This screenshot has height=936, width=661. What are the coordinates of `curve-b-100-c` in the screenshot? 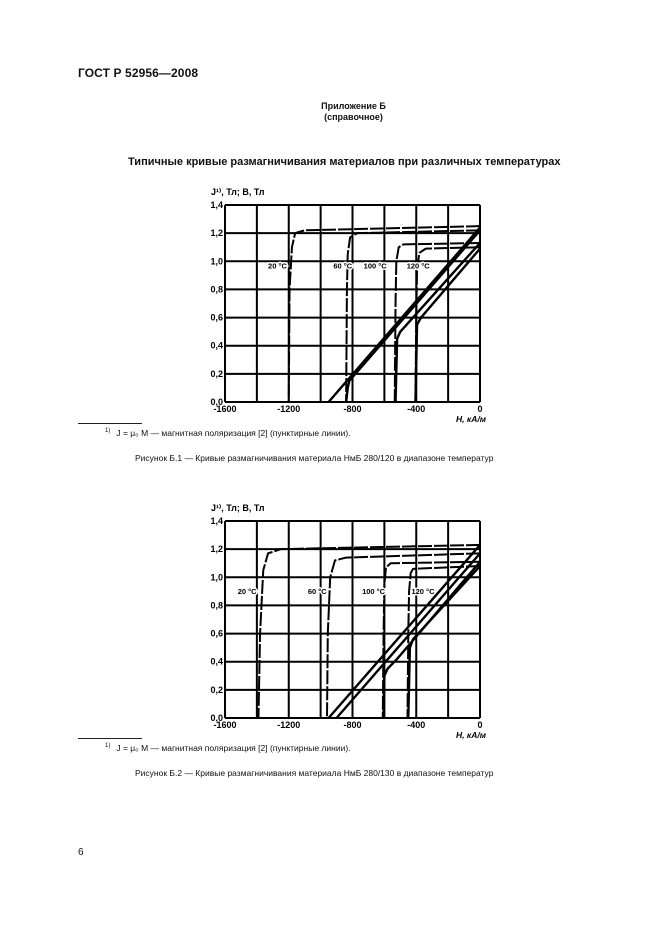 It's located at (437, 322).